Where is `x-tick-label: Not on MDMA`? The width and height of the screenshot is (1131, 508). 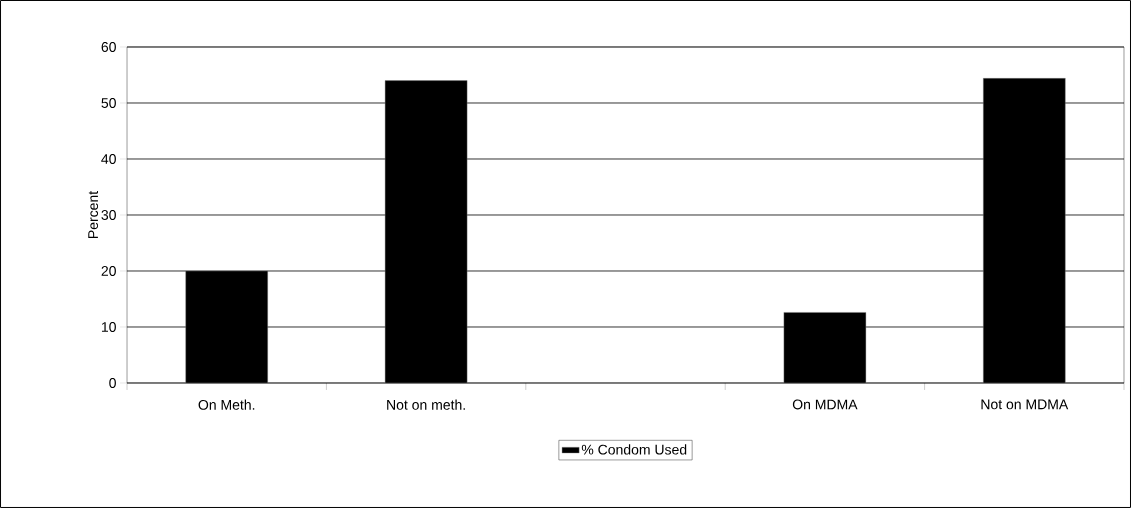
x-tick-label: Not on MDMA is located at coordinates (1025, 404).